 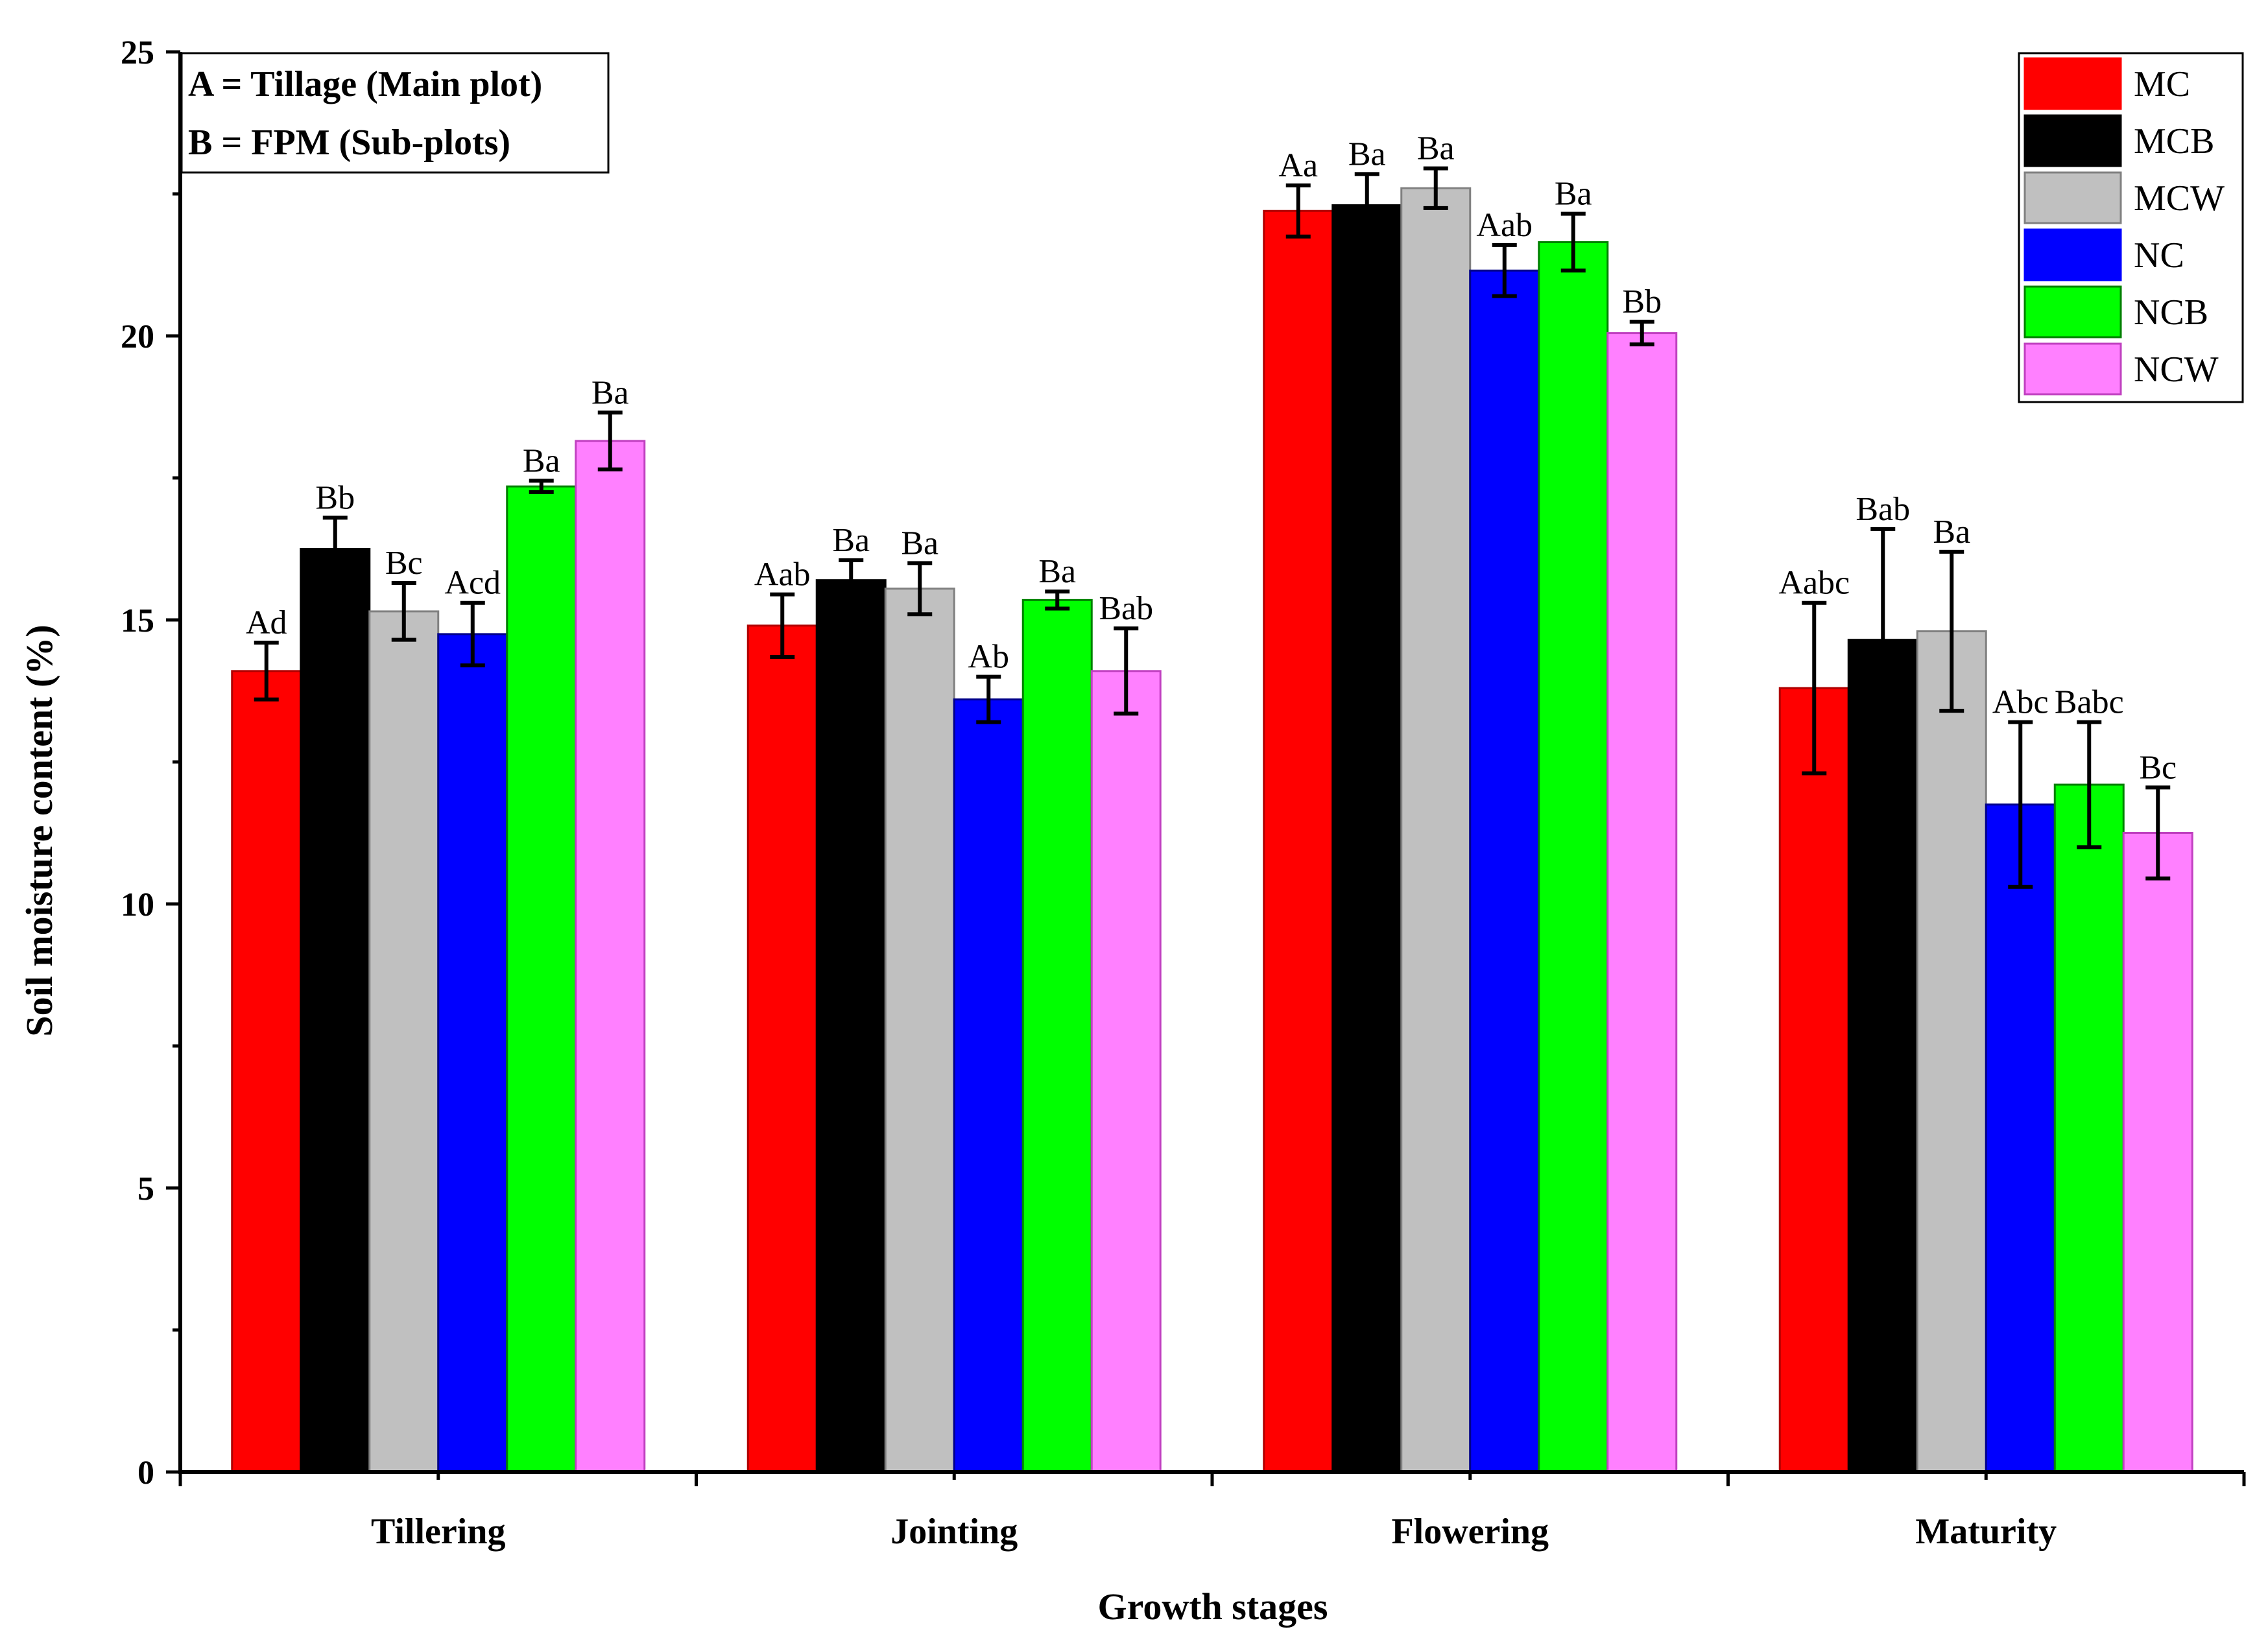 I want to click on error-bar-mc-jointing, so click(x=782, y=626).